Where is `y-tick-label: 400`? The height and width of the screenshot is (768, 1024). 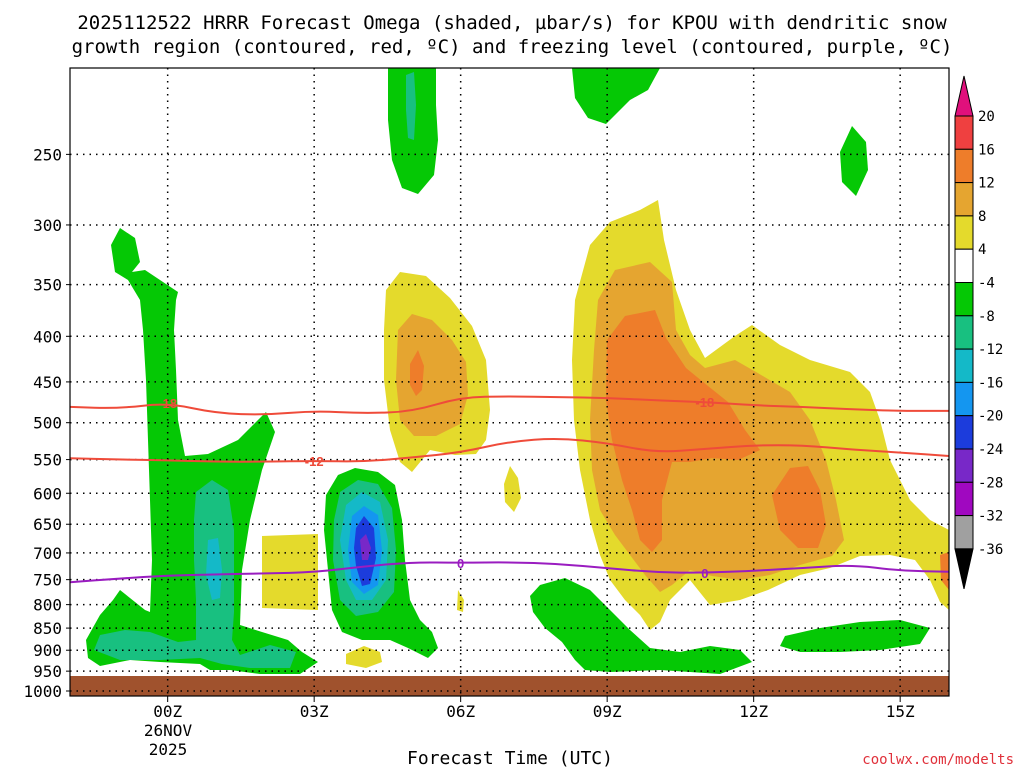 y-tick-label: 400 is located at coordinates (47, 336).